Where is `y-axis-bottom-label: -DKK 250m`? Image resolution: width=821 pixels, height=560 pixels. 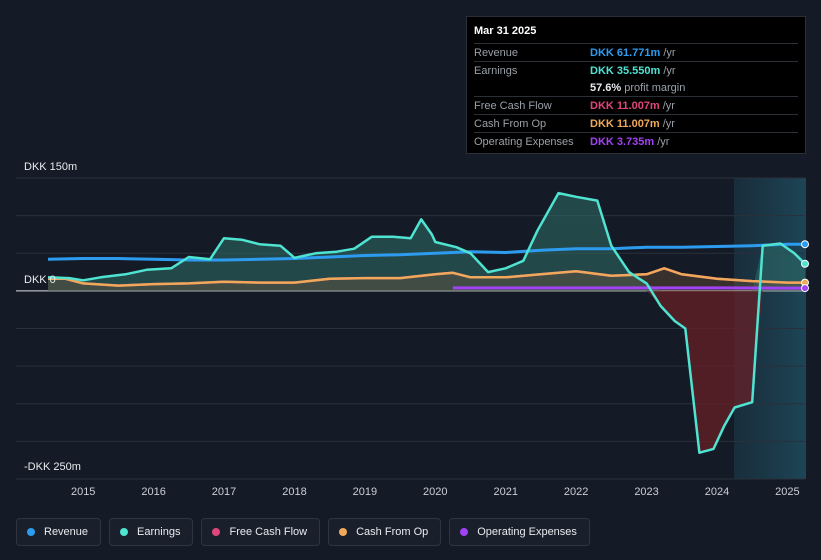
y-axis-bottom-label: -DKK 250m is located at coordinates (52, 467).